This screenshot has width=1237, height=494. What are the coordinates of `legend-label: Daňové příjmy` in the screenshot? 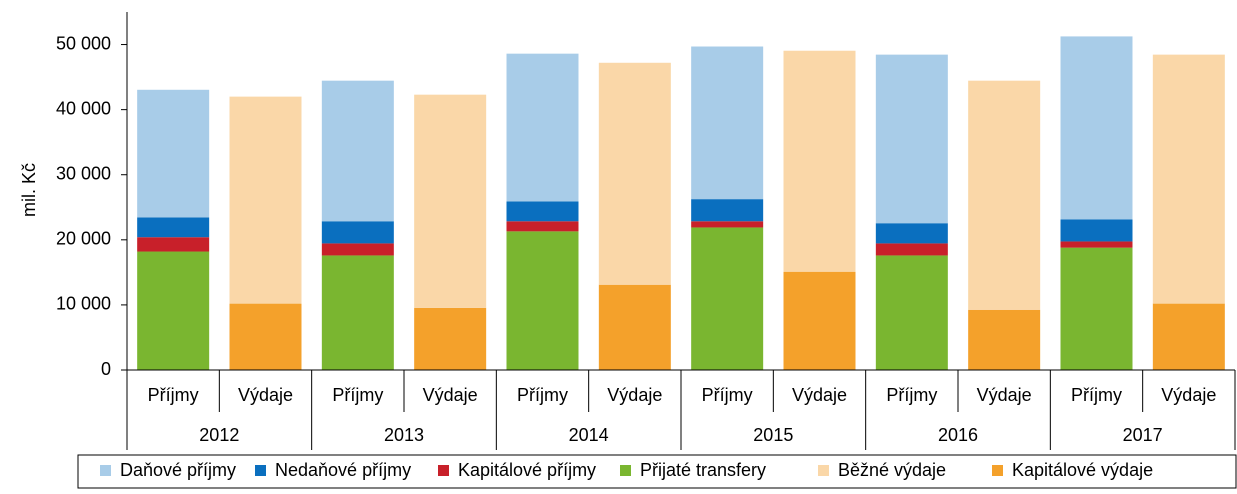 It's located at (178, 470).